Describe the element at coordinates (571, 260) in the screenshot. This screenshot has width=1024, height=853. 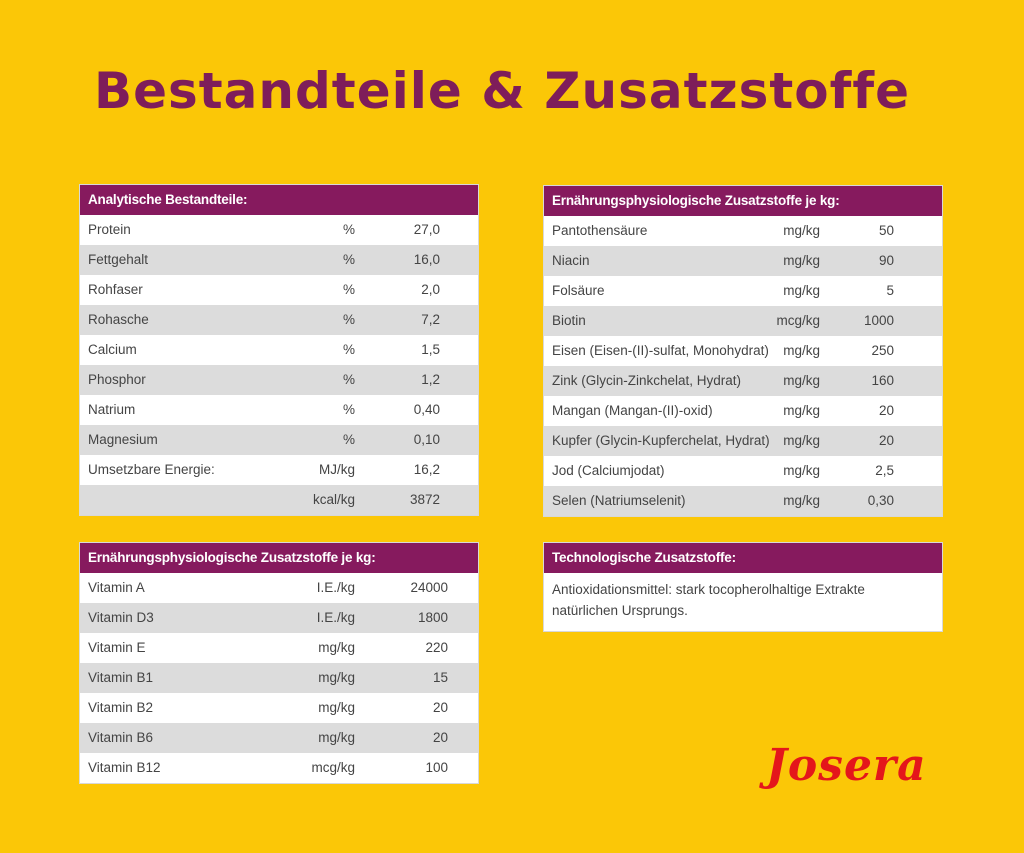
I see `row-name: Niacin` at that location.